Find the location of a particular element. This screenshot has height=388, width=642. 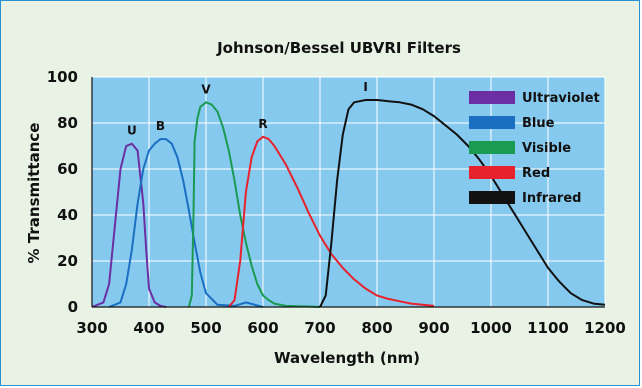

x-tick-label: 1200 is located at coordinates (605, 328).